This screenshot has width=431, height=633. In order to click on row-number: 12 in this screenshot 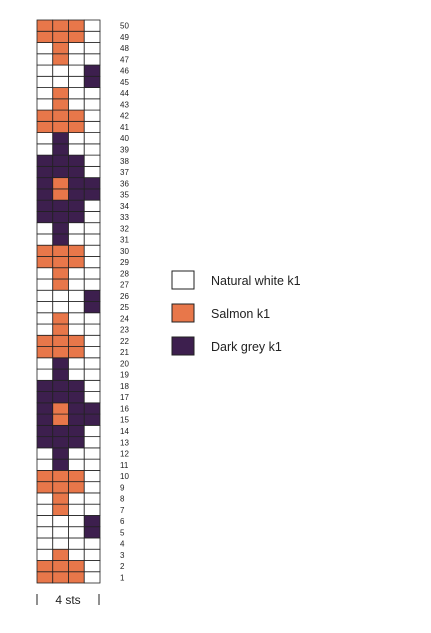, I will do `click(124, 454)`.